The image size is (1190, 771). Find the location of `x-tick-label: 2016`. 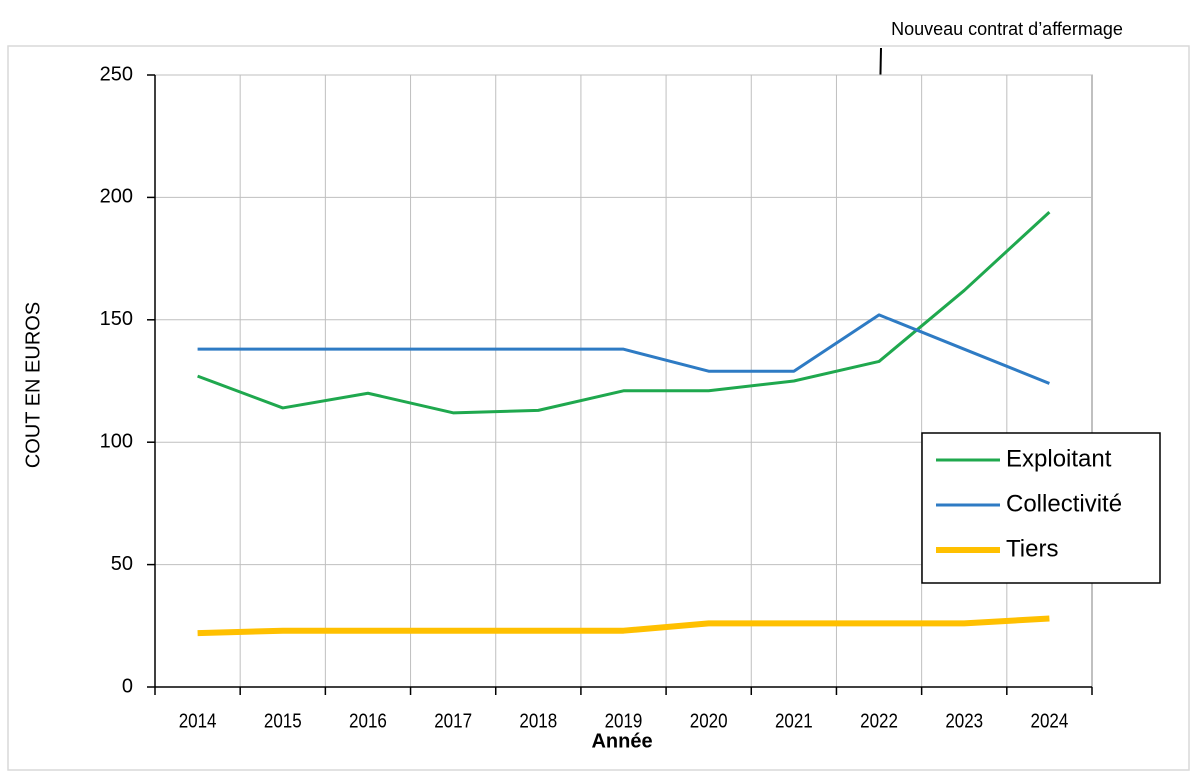

x-tick-label: 2016 is located at coordinates (368, 720).